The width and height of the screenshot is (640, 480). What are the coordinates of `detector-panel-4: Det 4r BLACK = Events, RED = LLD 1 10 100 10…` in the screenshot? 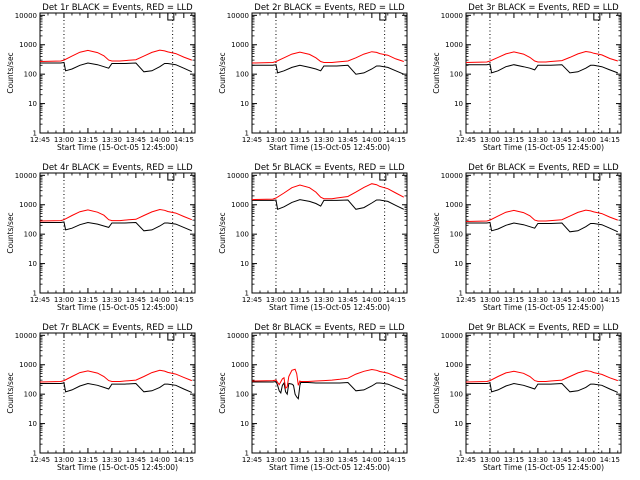 It's located at (101, 237).